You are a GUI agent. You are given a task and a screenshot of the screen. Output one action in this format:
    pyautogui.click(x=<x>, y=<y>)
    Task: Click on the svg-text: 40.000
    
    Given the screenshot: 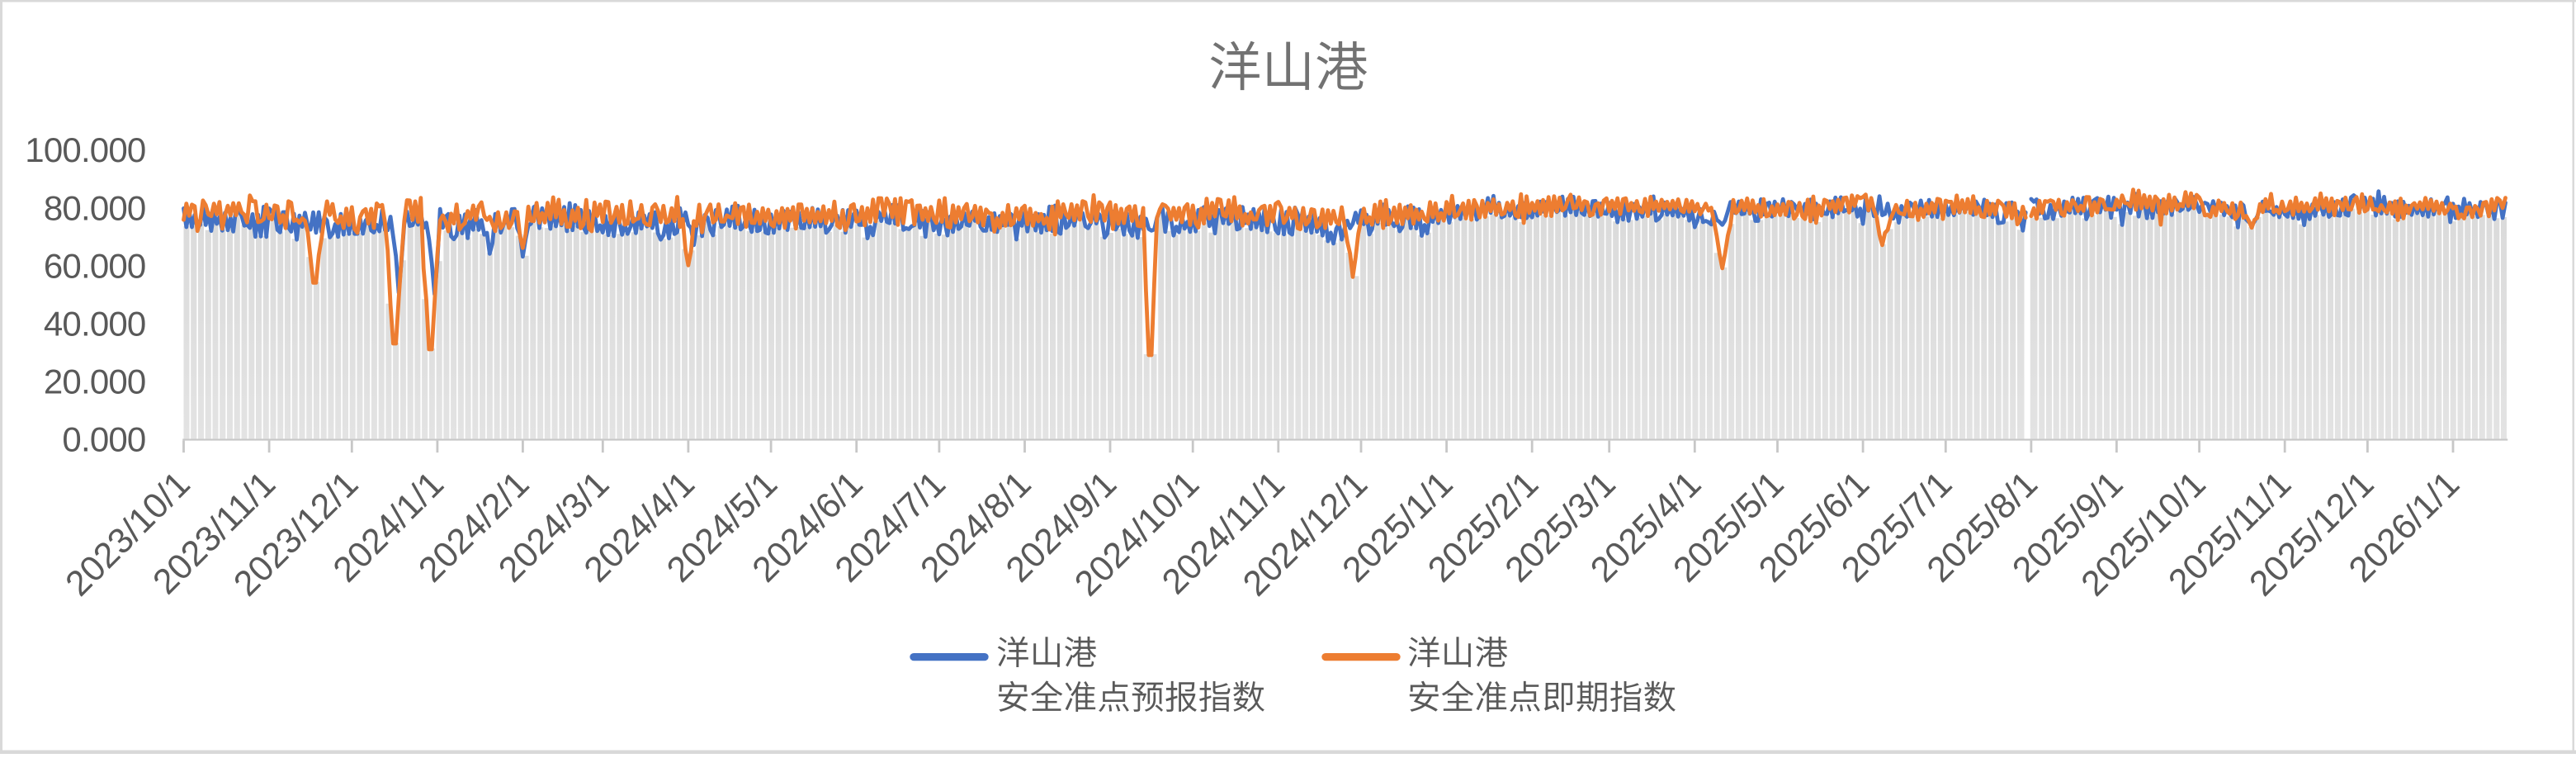 What is the action you would take?
    pyautogui.click(x=95, y=324)
    